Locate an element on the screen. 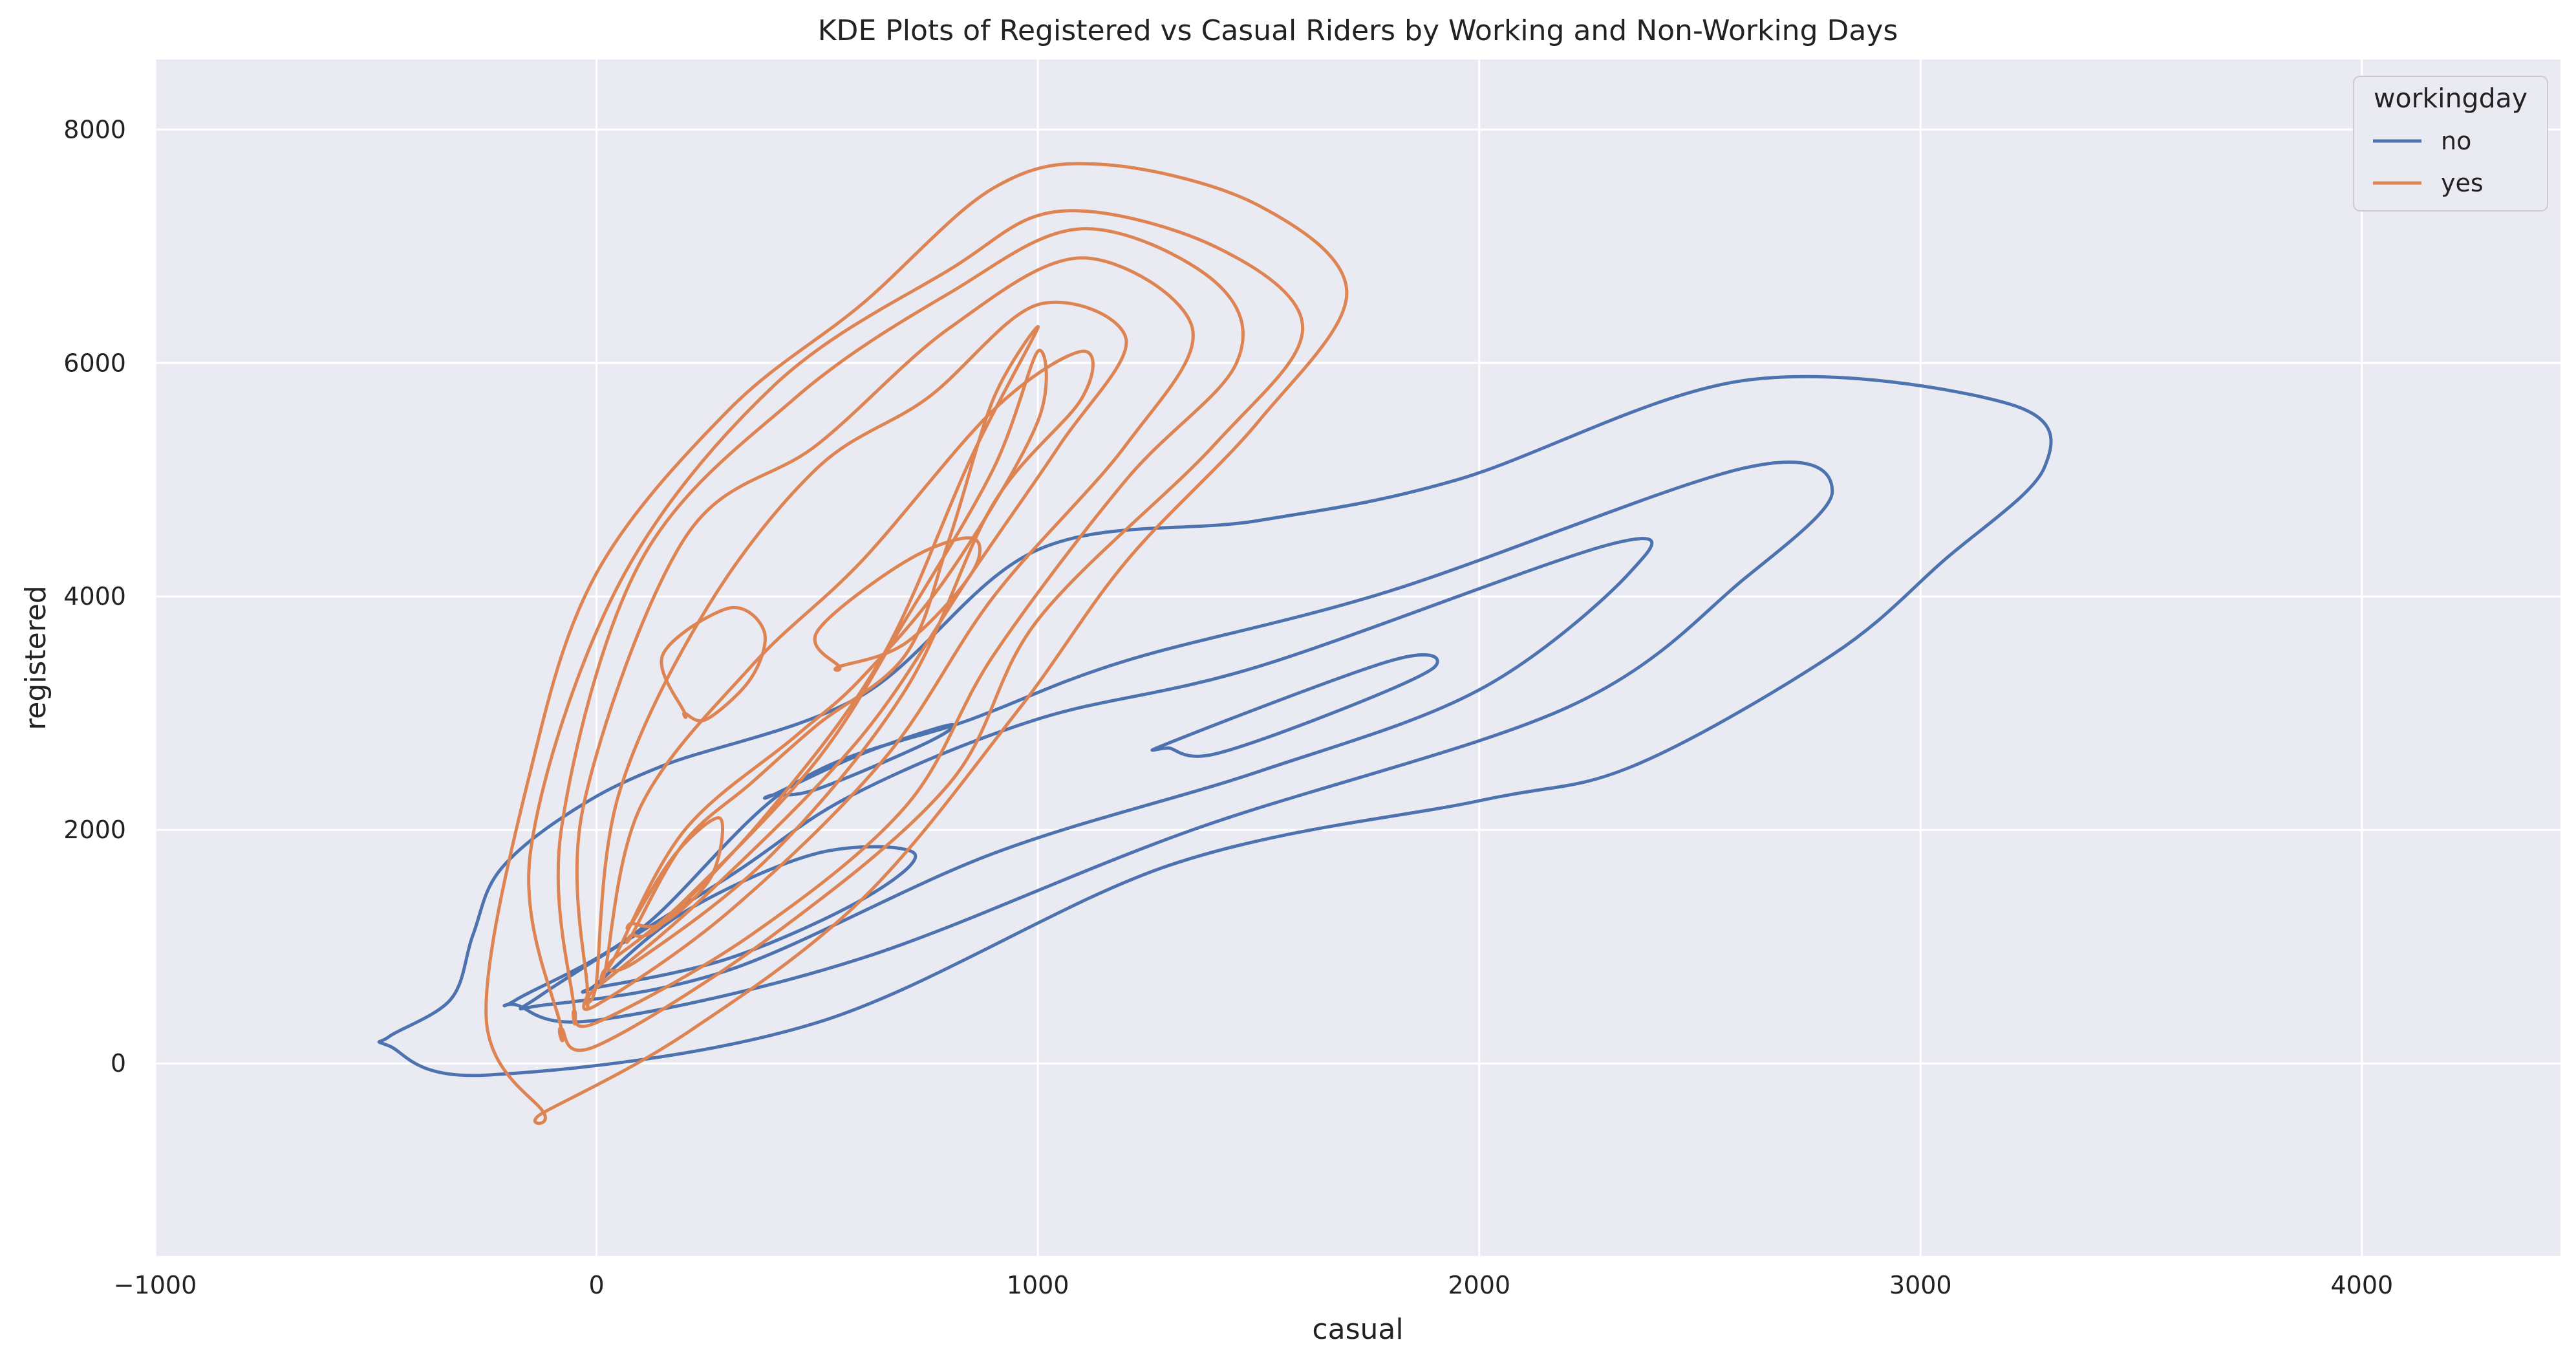  legend: workingday no yes is located at coordinates (2450, 143).